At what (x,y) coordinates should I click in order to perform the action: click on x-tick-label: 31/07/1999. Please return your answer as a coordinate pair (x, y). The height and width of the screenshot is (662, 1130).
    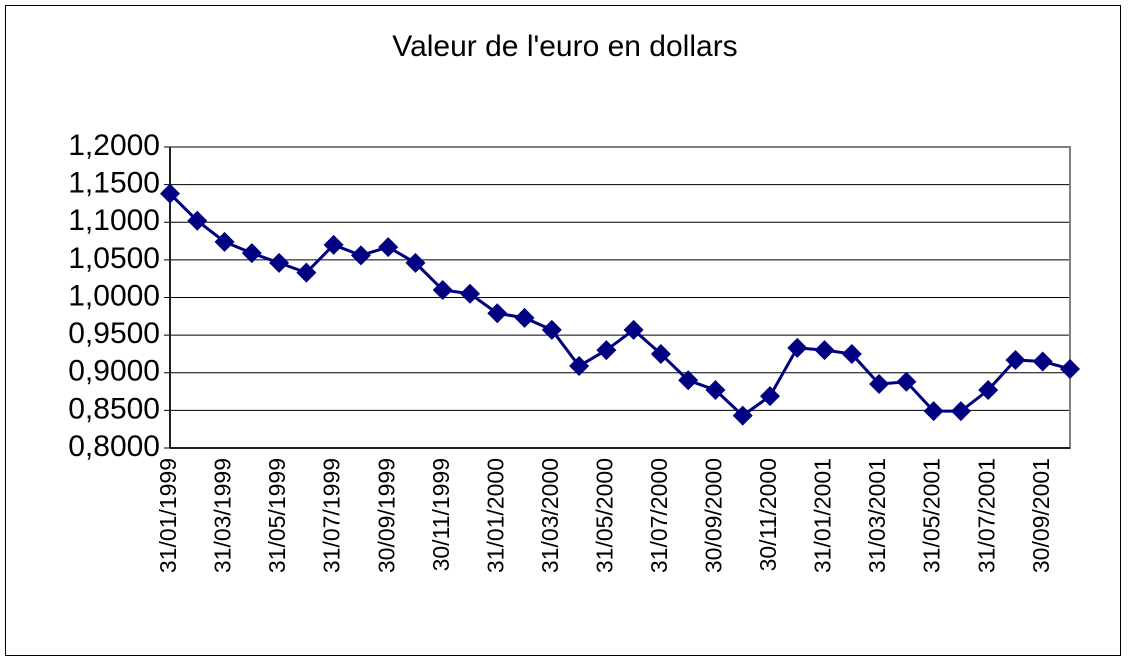
    Looking at the image, I should click on (332, 515).